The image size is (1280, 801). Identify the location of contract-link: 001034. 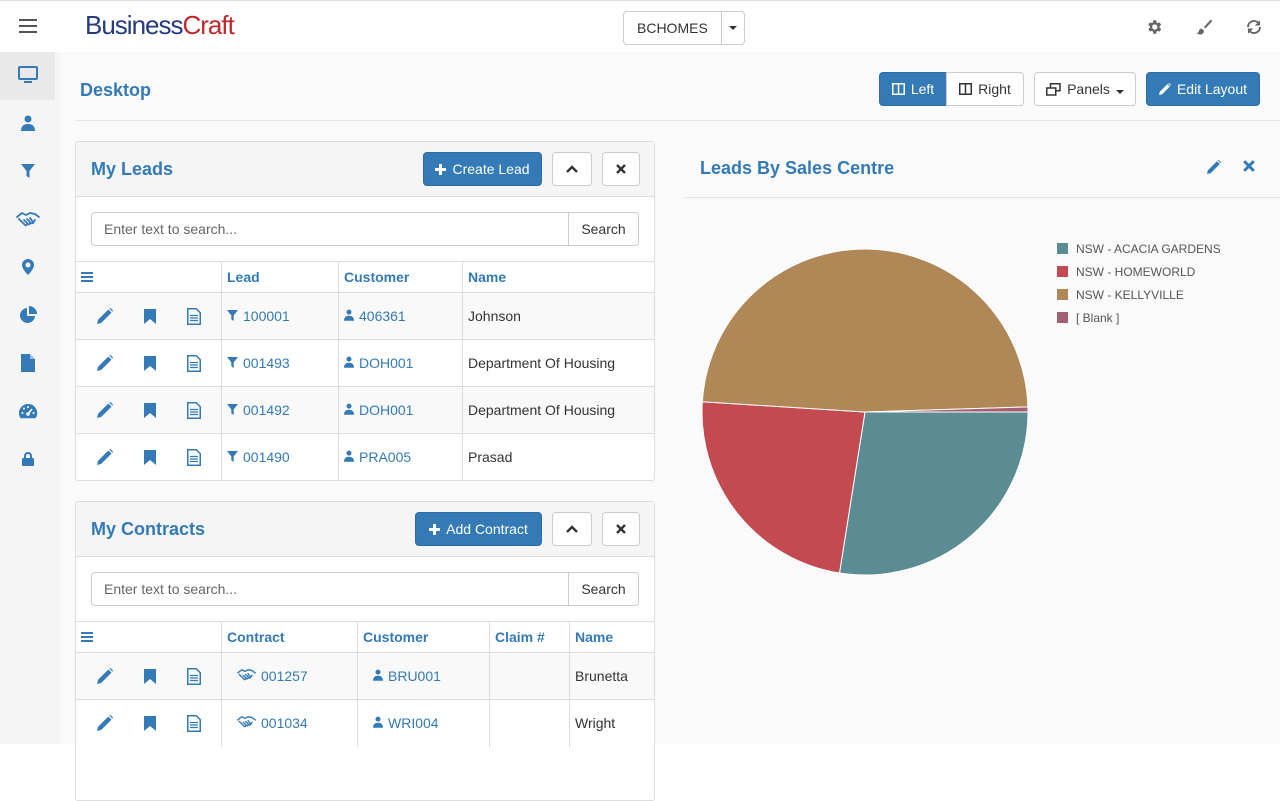
(272, 723).